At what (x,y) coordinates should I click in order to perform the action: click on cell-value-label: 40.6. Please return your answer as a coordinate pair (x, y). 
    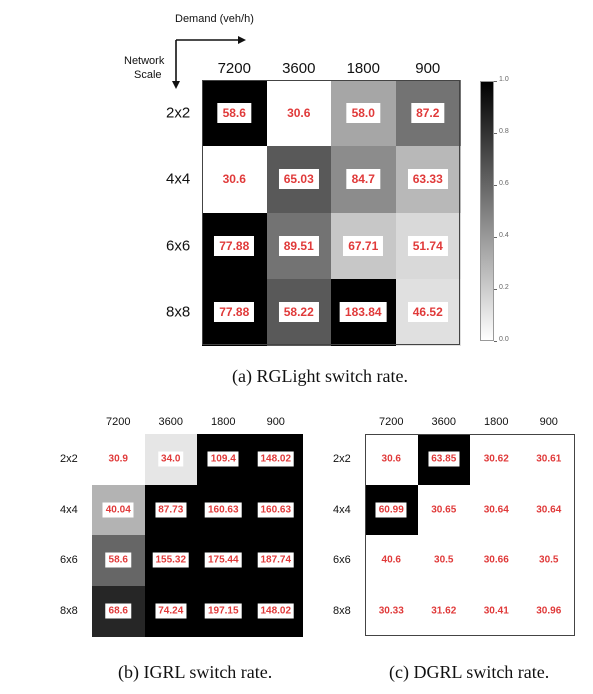
    Looking at the image, I should click on (391, 560).